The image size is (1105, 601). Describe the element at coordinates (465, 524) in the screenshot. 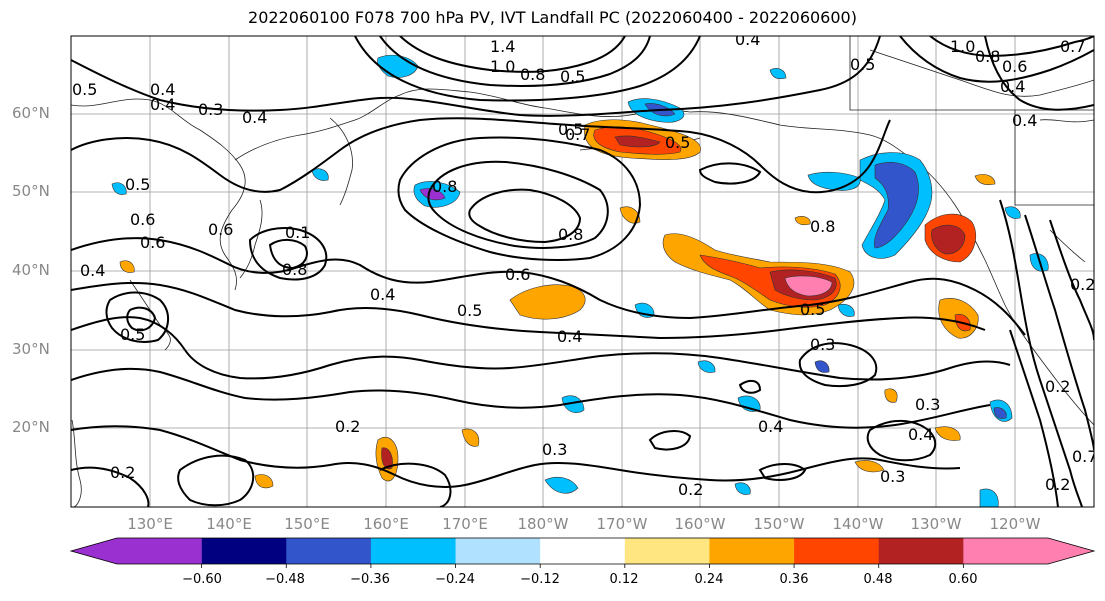

I see `lon-label: 170°E` at that location.